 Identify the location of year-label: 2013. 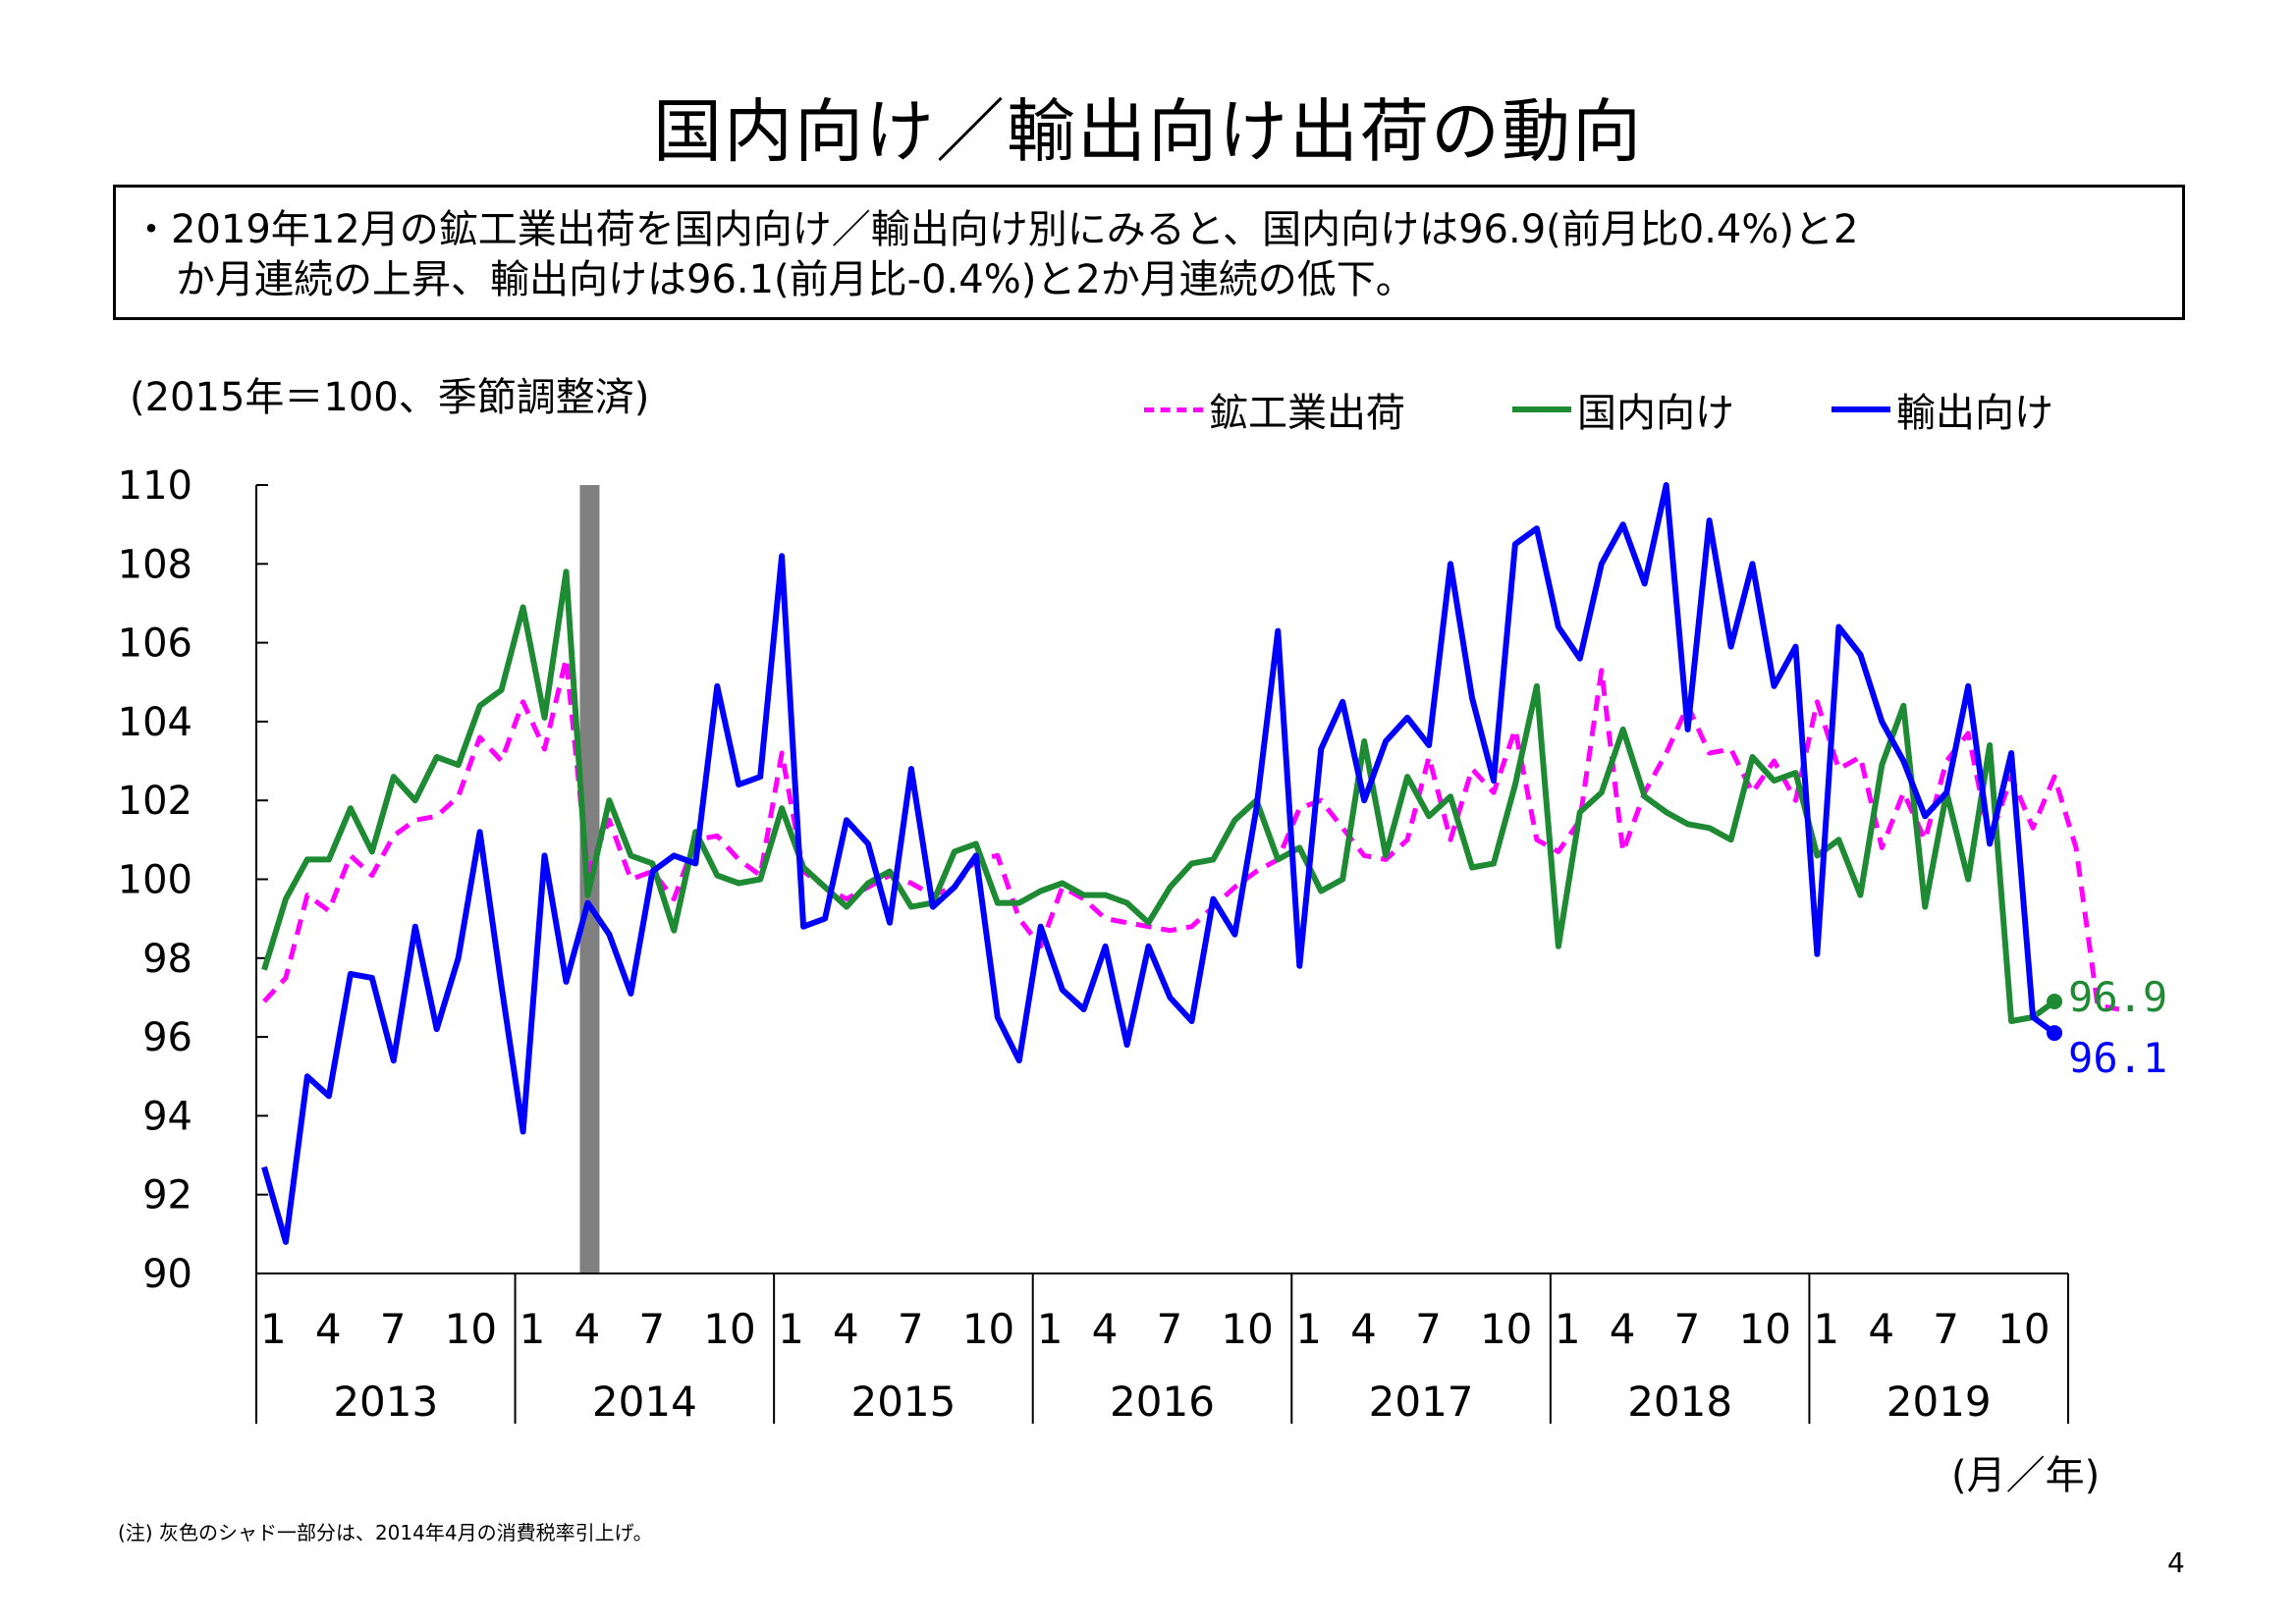
(385, 1402).